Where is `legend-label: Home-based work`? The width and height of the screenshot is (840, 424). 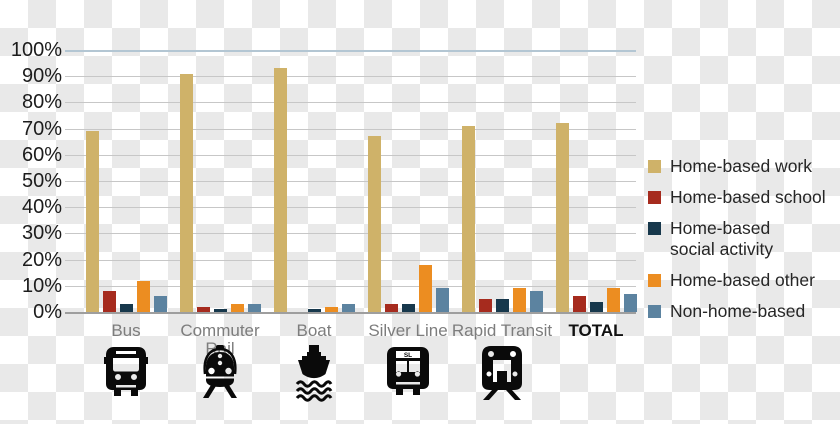 legend-label: Home-based work is located at coordinates (741, 166).